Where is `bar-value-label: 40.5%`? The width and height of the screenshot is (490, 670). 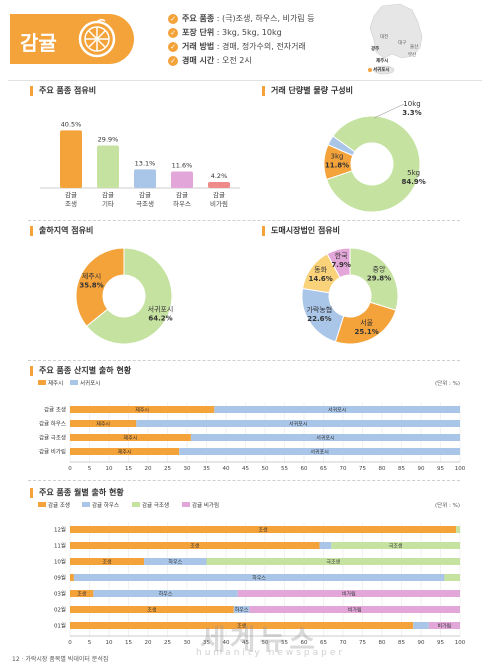 bar-value-label: 40.5% is located at coordinates (71, 124).